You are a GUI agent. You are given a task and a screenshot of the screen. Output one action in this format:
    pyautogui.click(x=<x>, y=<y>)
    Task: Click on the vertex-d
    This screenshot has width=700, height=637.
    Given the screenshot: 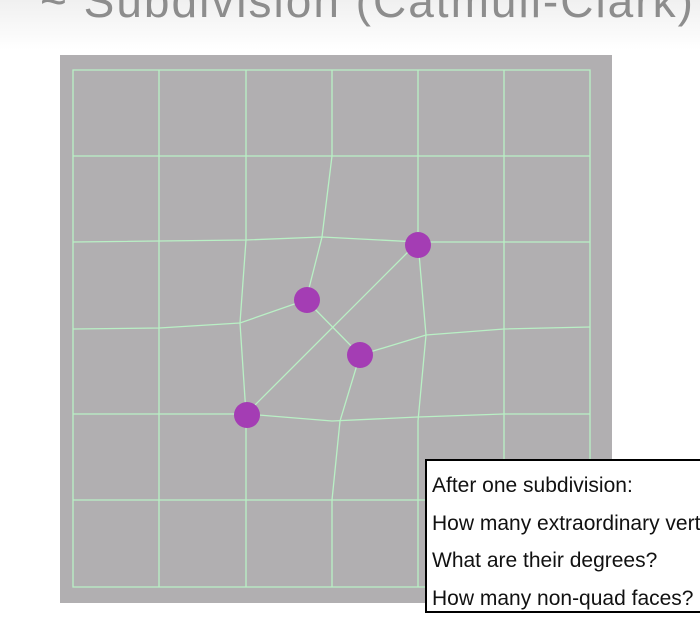 What is the action you would take?
    pyautogui.click(x=247, y=415)
    